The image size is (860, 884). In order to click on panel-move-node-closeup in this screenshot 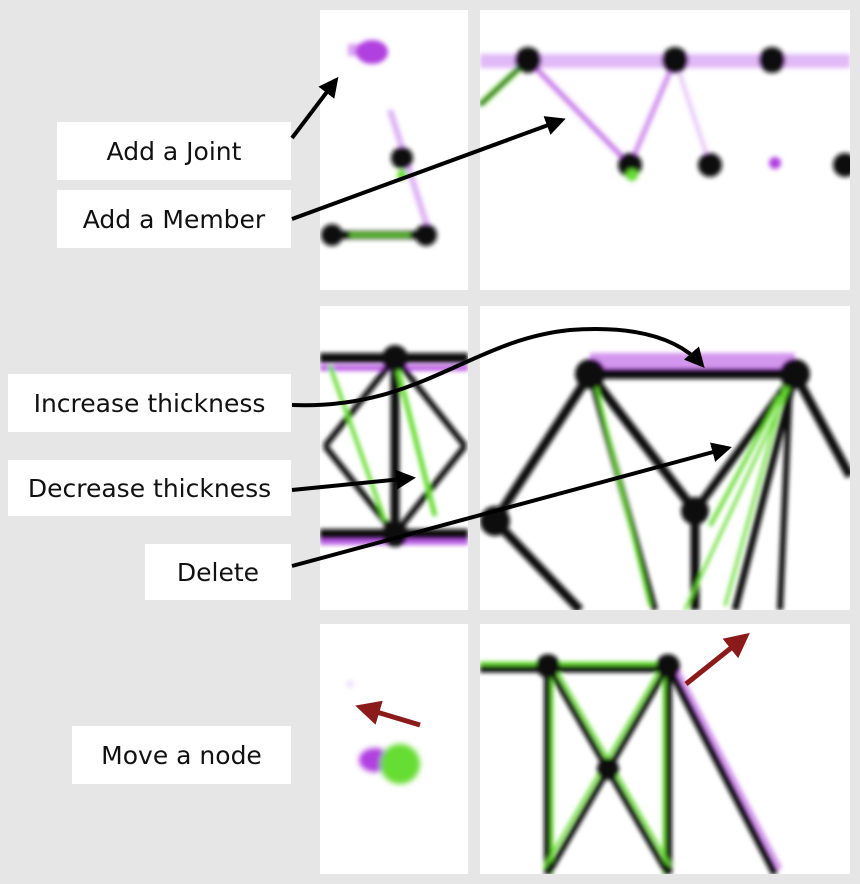, I will do `click(394, 749)`.